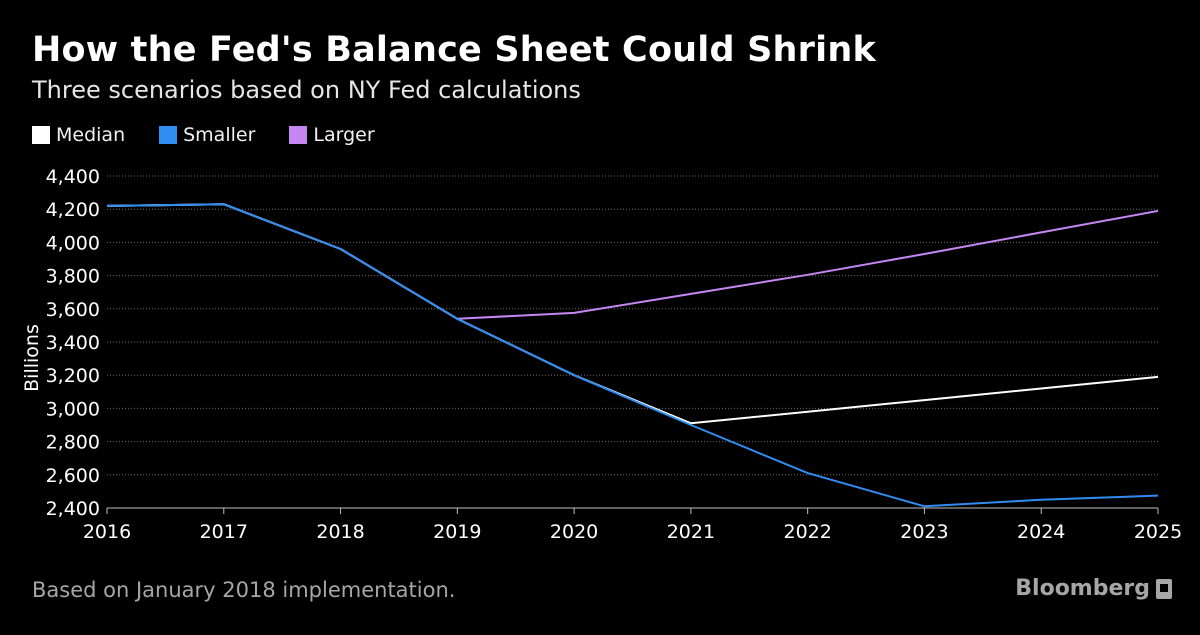 This screenshot has width=1200, height=635. Describe the element at coordinates (73, 509) in the screenshot. I see `y-tick-label: 2,400` at that location.